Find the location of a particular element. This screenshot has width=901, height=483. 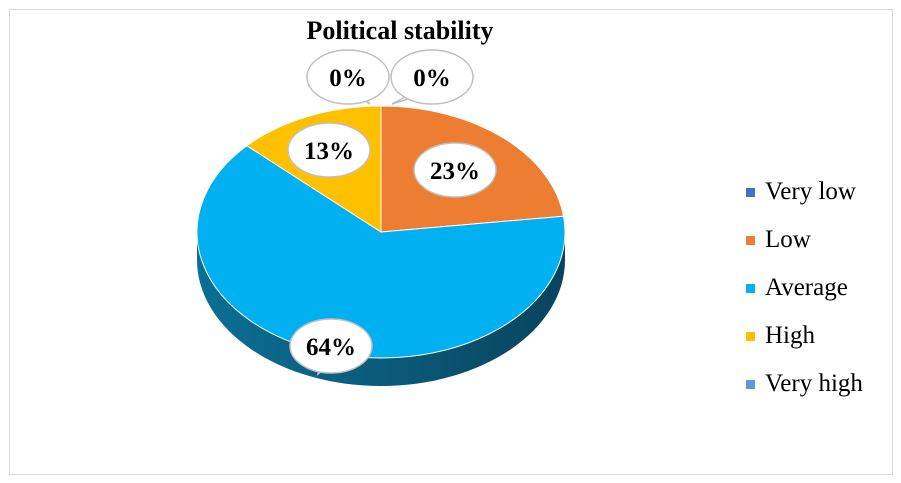

legend-label: Very high is located at coordinates (814, 383).